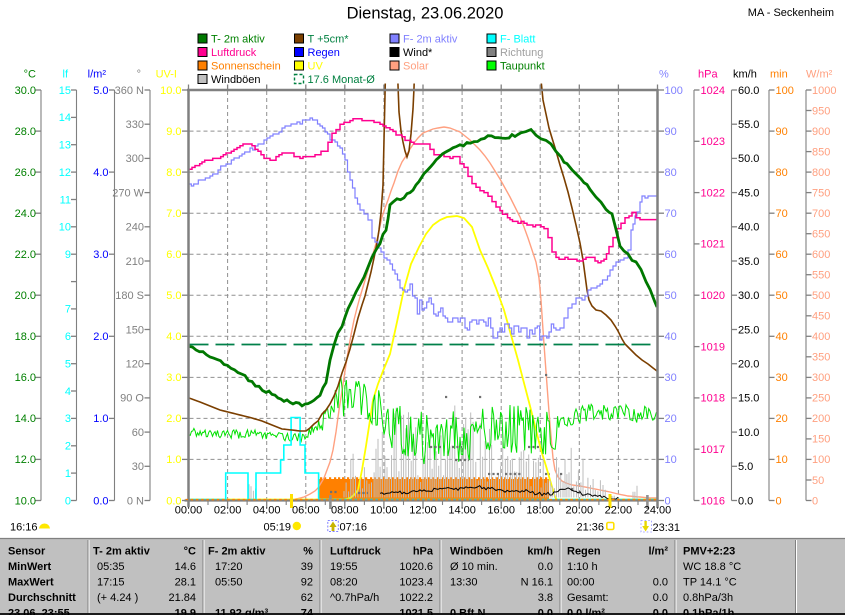 This screenshot has height=615, width=845. What do you see at coordinates (66, 75) in the screenshot?
I see `svg-text: lf` at bounding box center [66, 75].